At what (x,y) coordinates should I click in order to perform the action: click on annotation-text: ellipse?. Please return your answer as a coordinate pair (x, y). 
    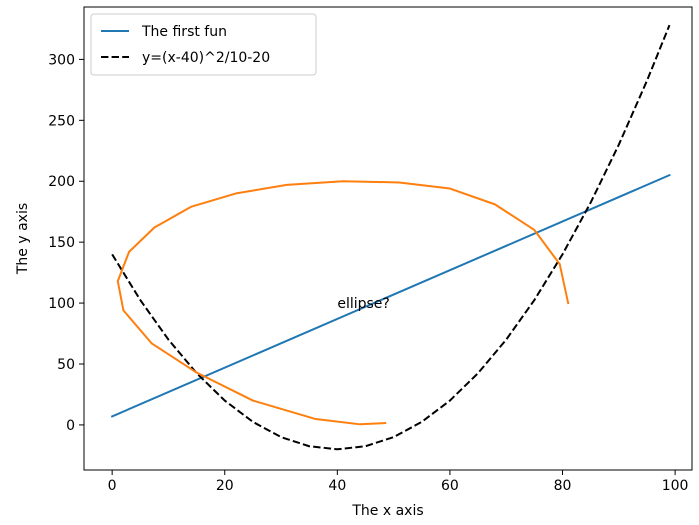
    Looking at the image, I should click on (363, 304).